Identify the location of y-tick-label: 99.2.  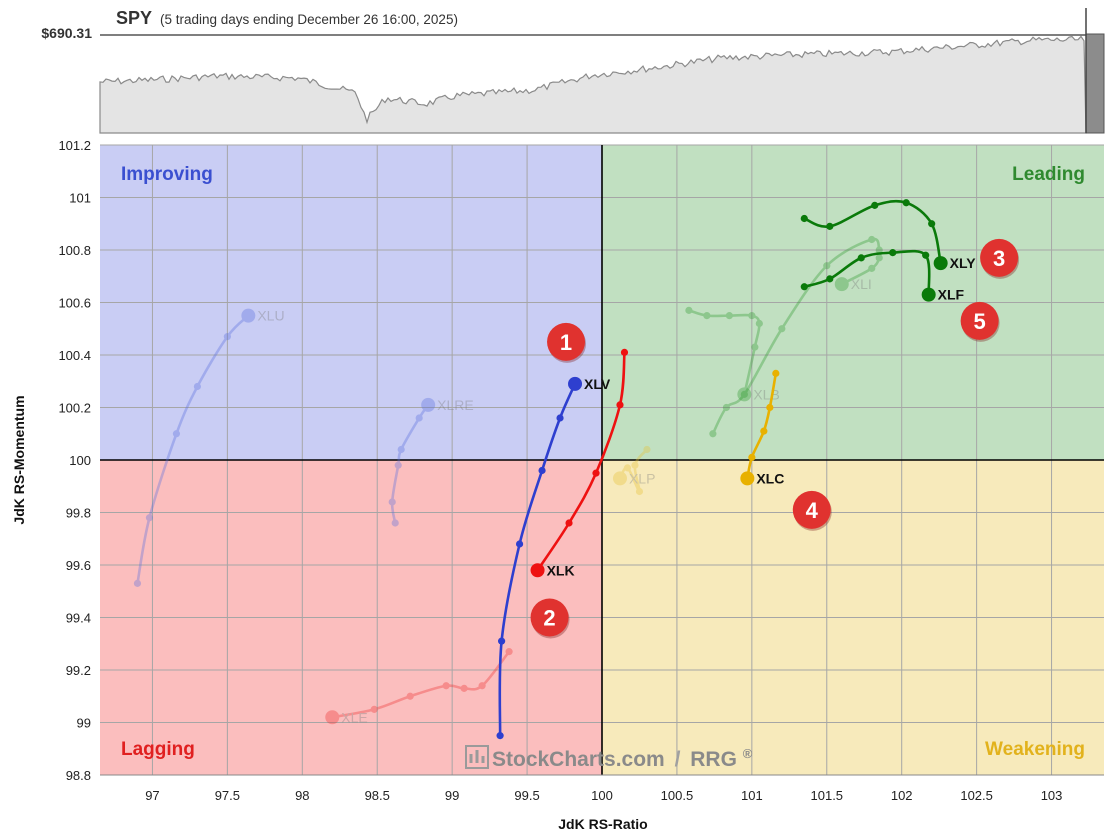
(78, 670).